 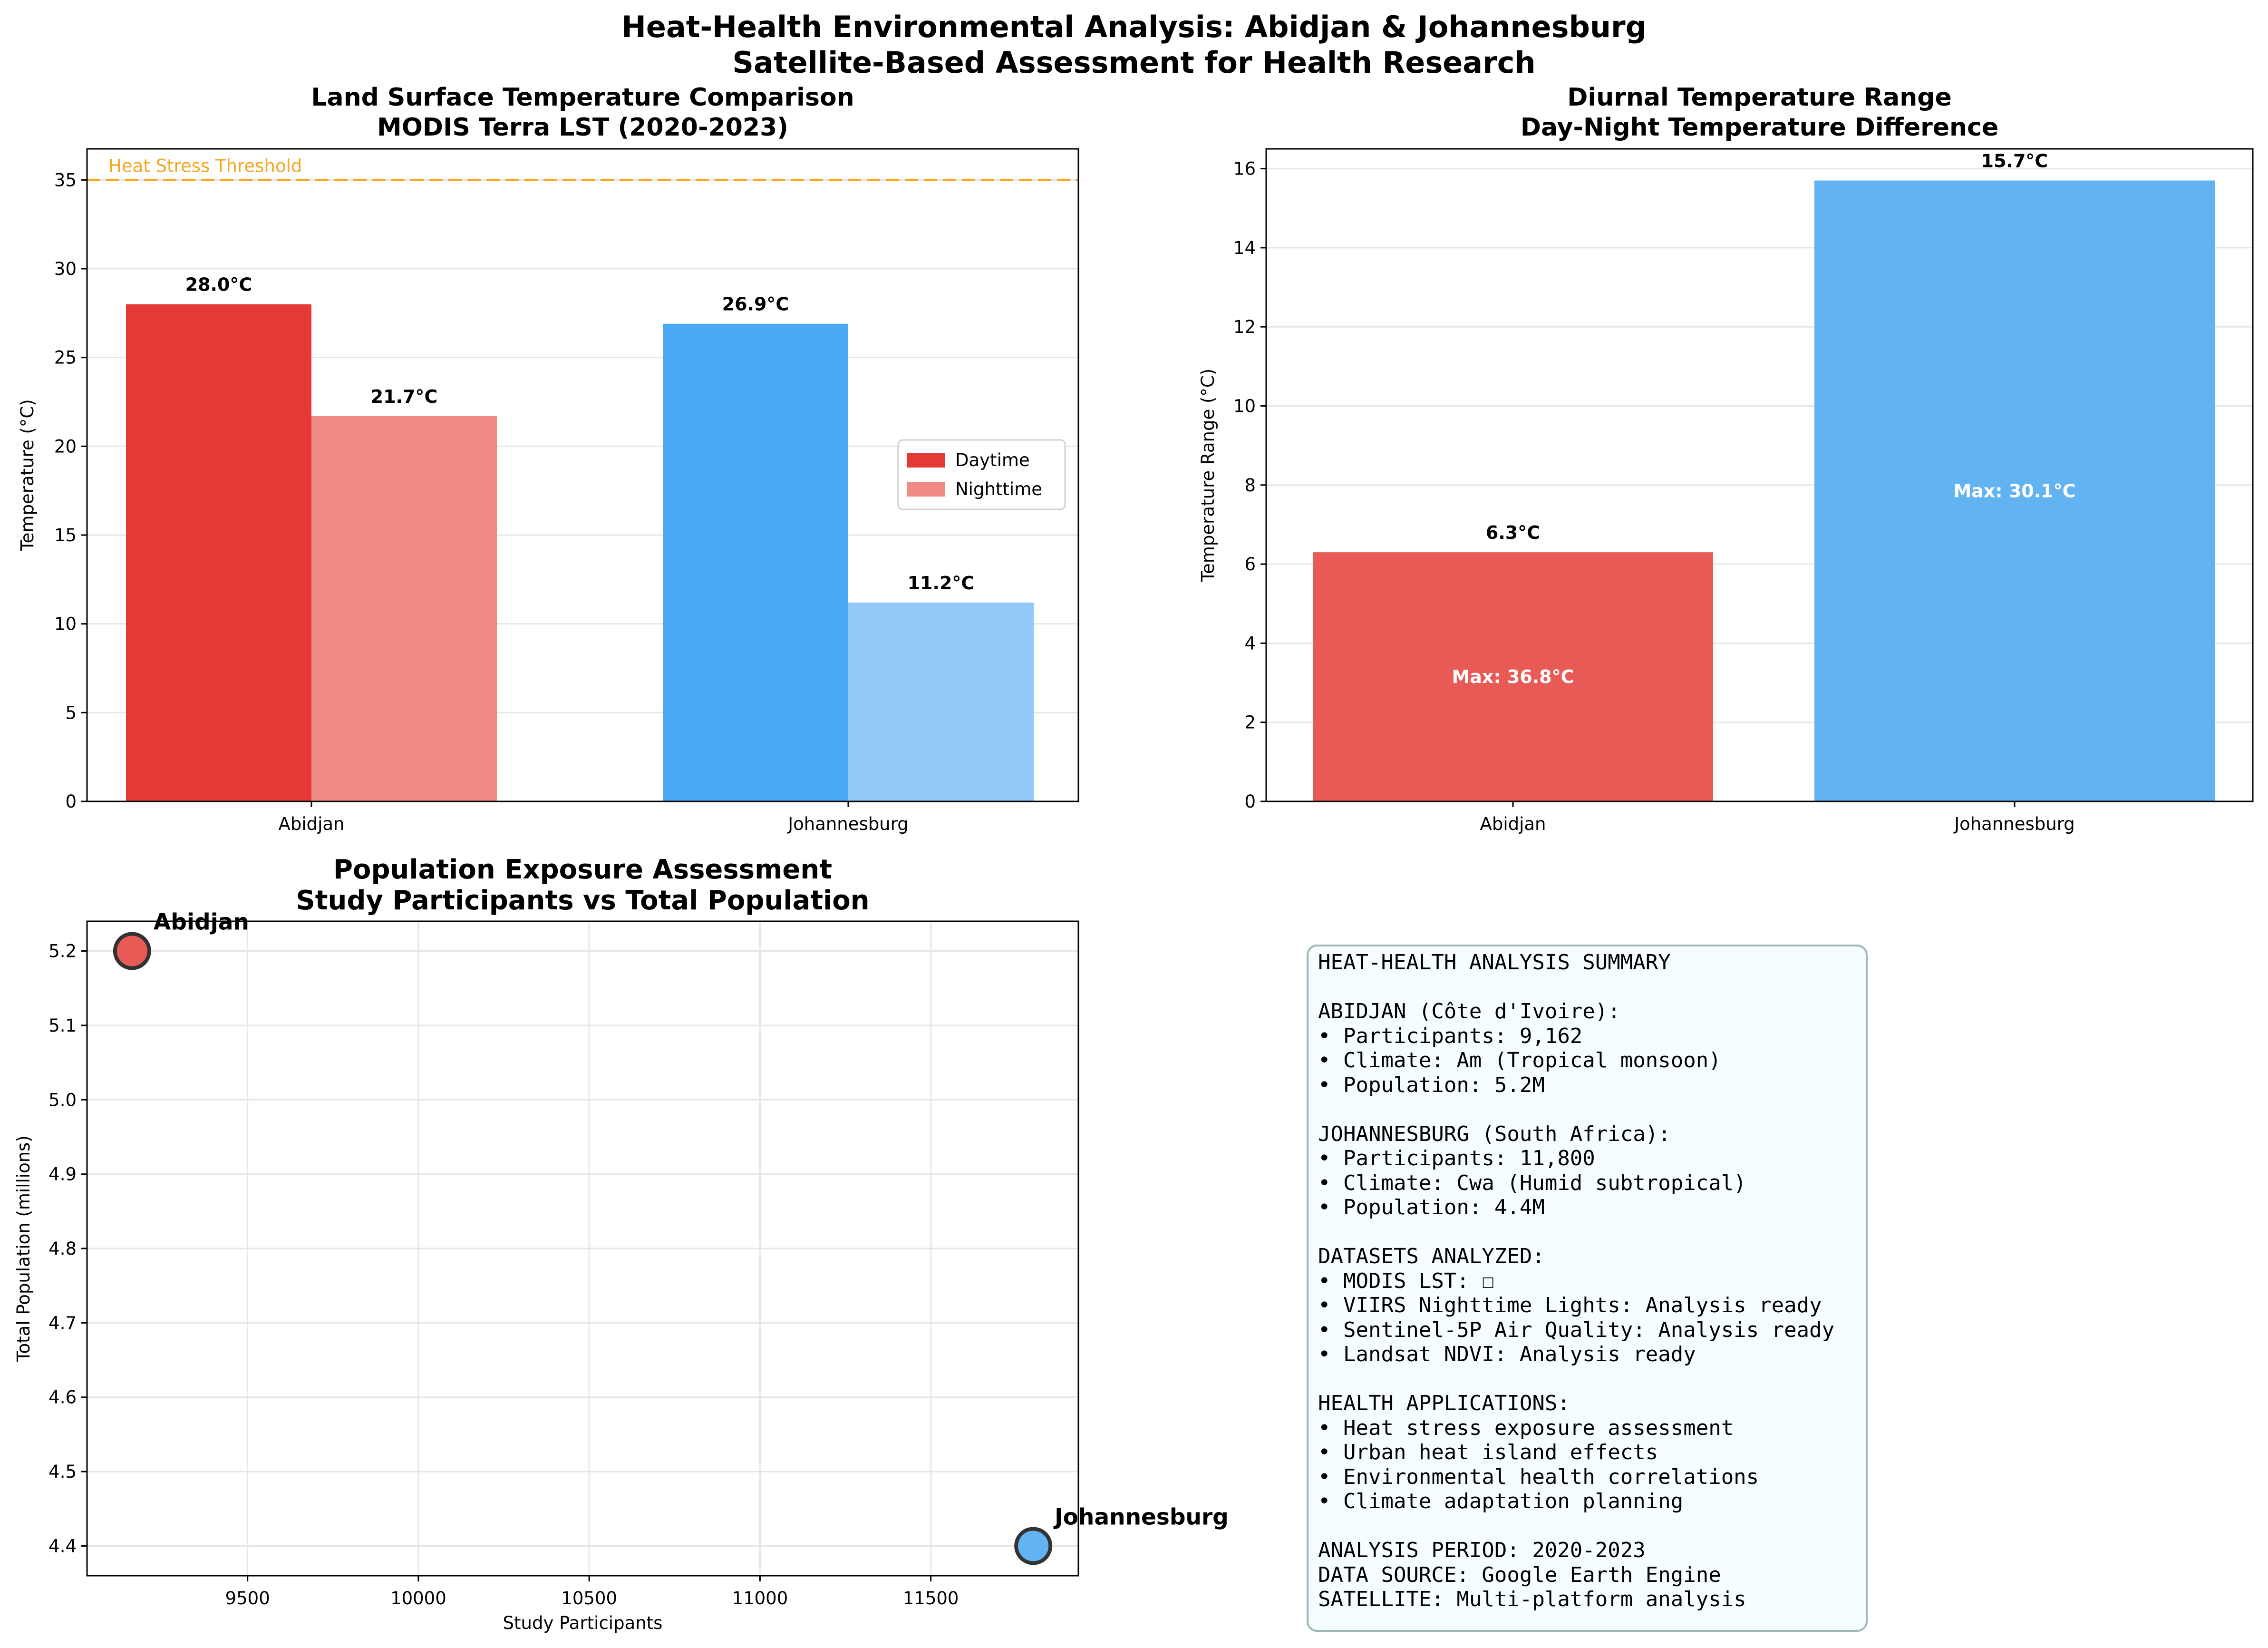 I want to click on summary-line: JOHANNESBURG (South Africa):, so click(x=1494, y=1133).